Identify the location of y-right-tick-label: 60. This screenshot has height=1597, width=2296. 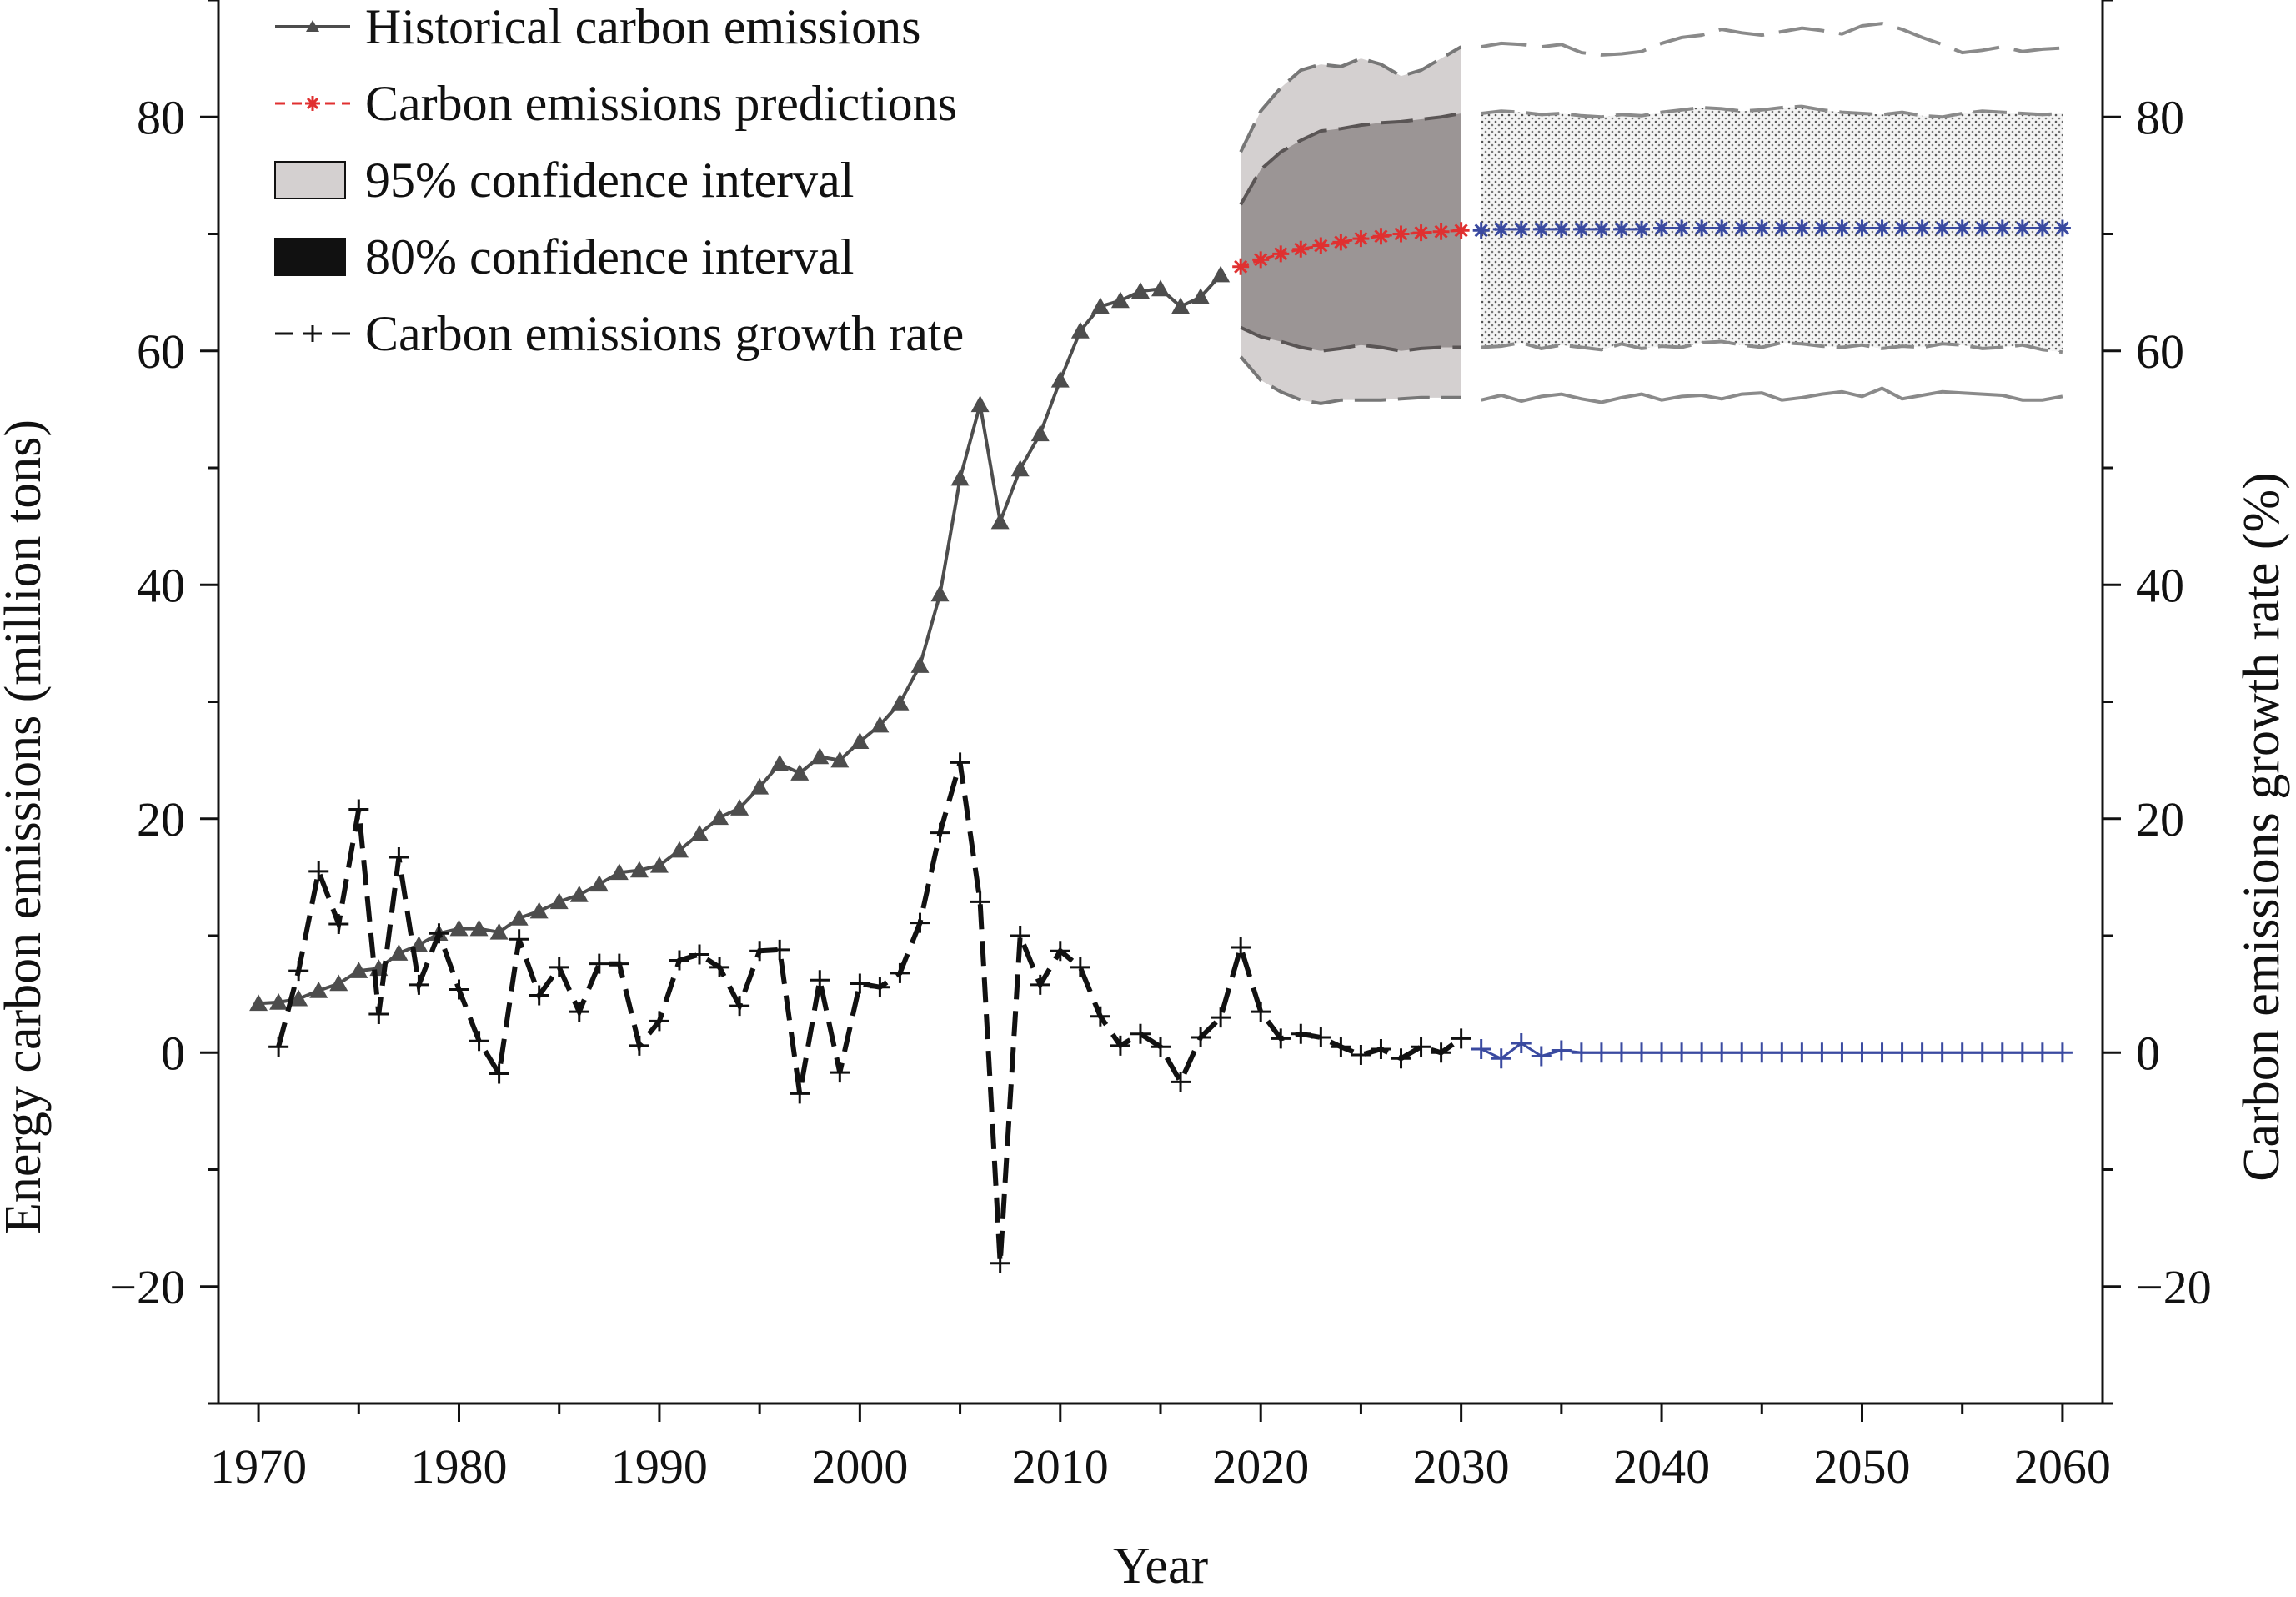
(2160, 351).